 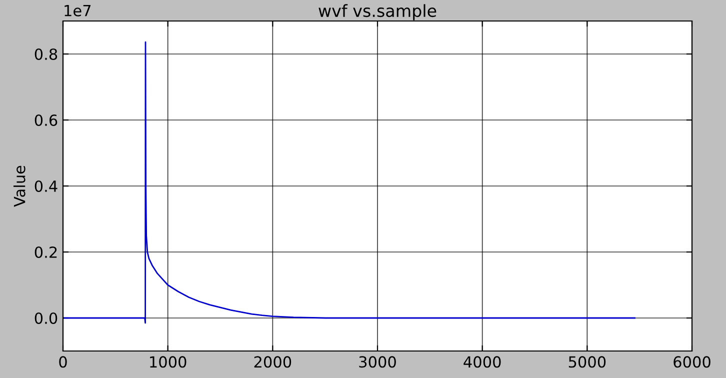 What do you see at coordinates (482, 362) in the screenshot?
I see `x-tick-label: 4000` at bounding box center [482, 362].